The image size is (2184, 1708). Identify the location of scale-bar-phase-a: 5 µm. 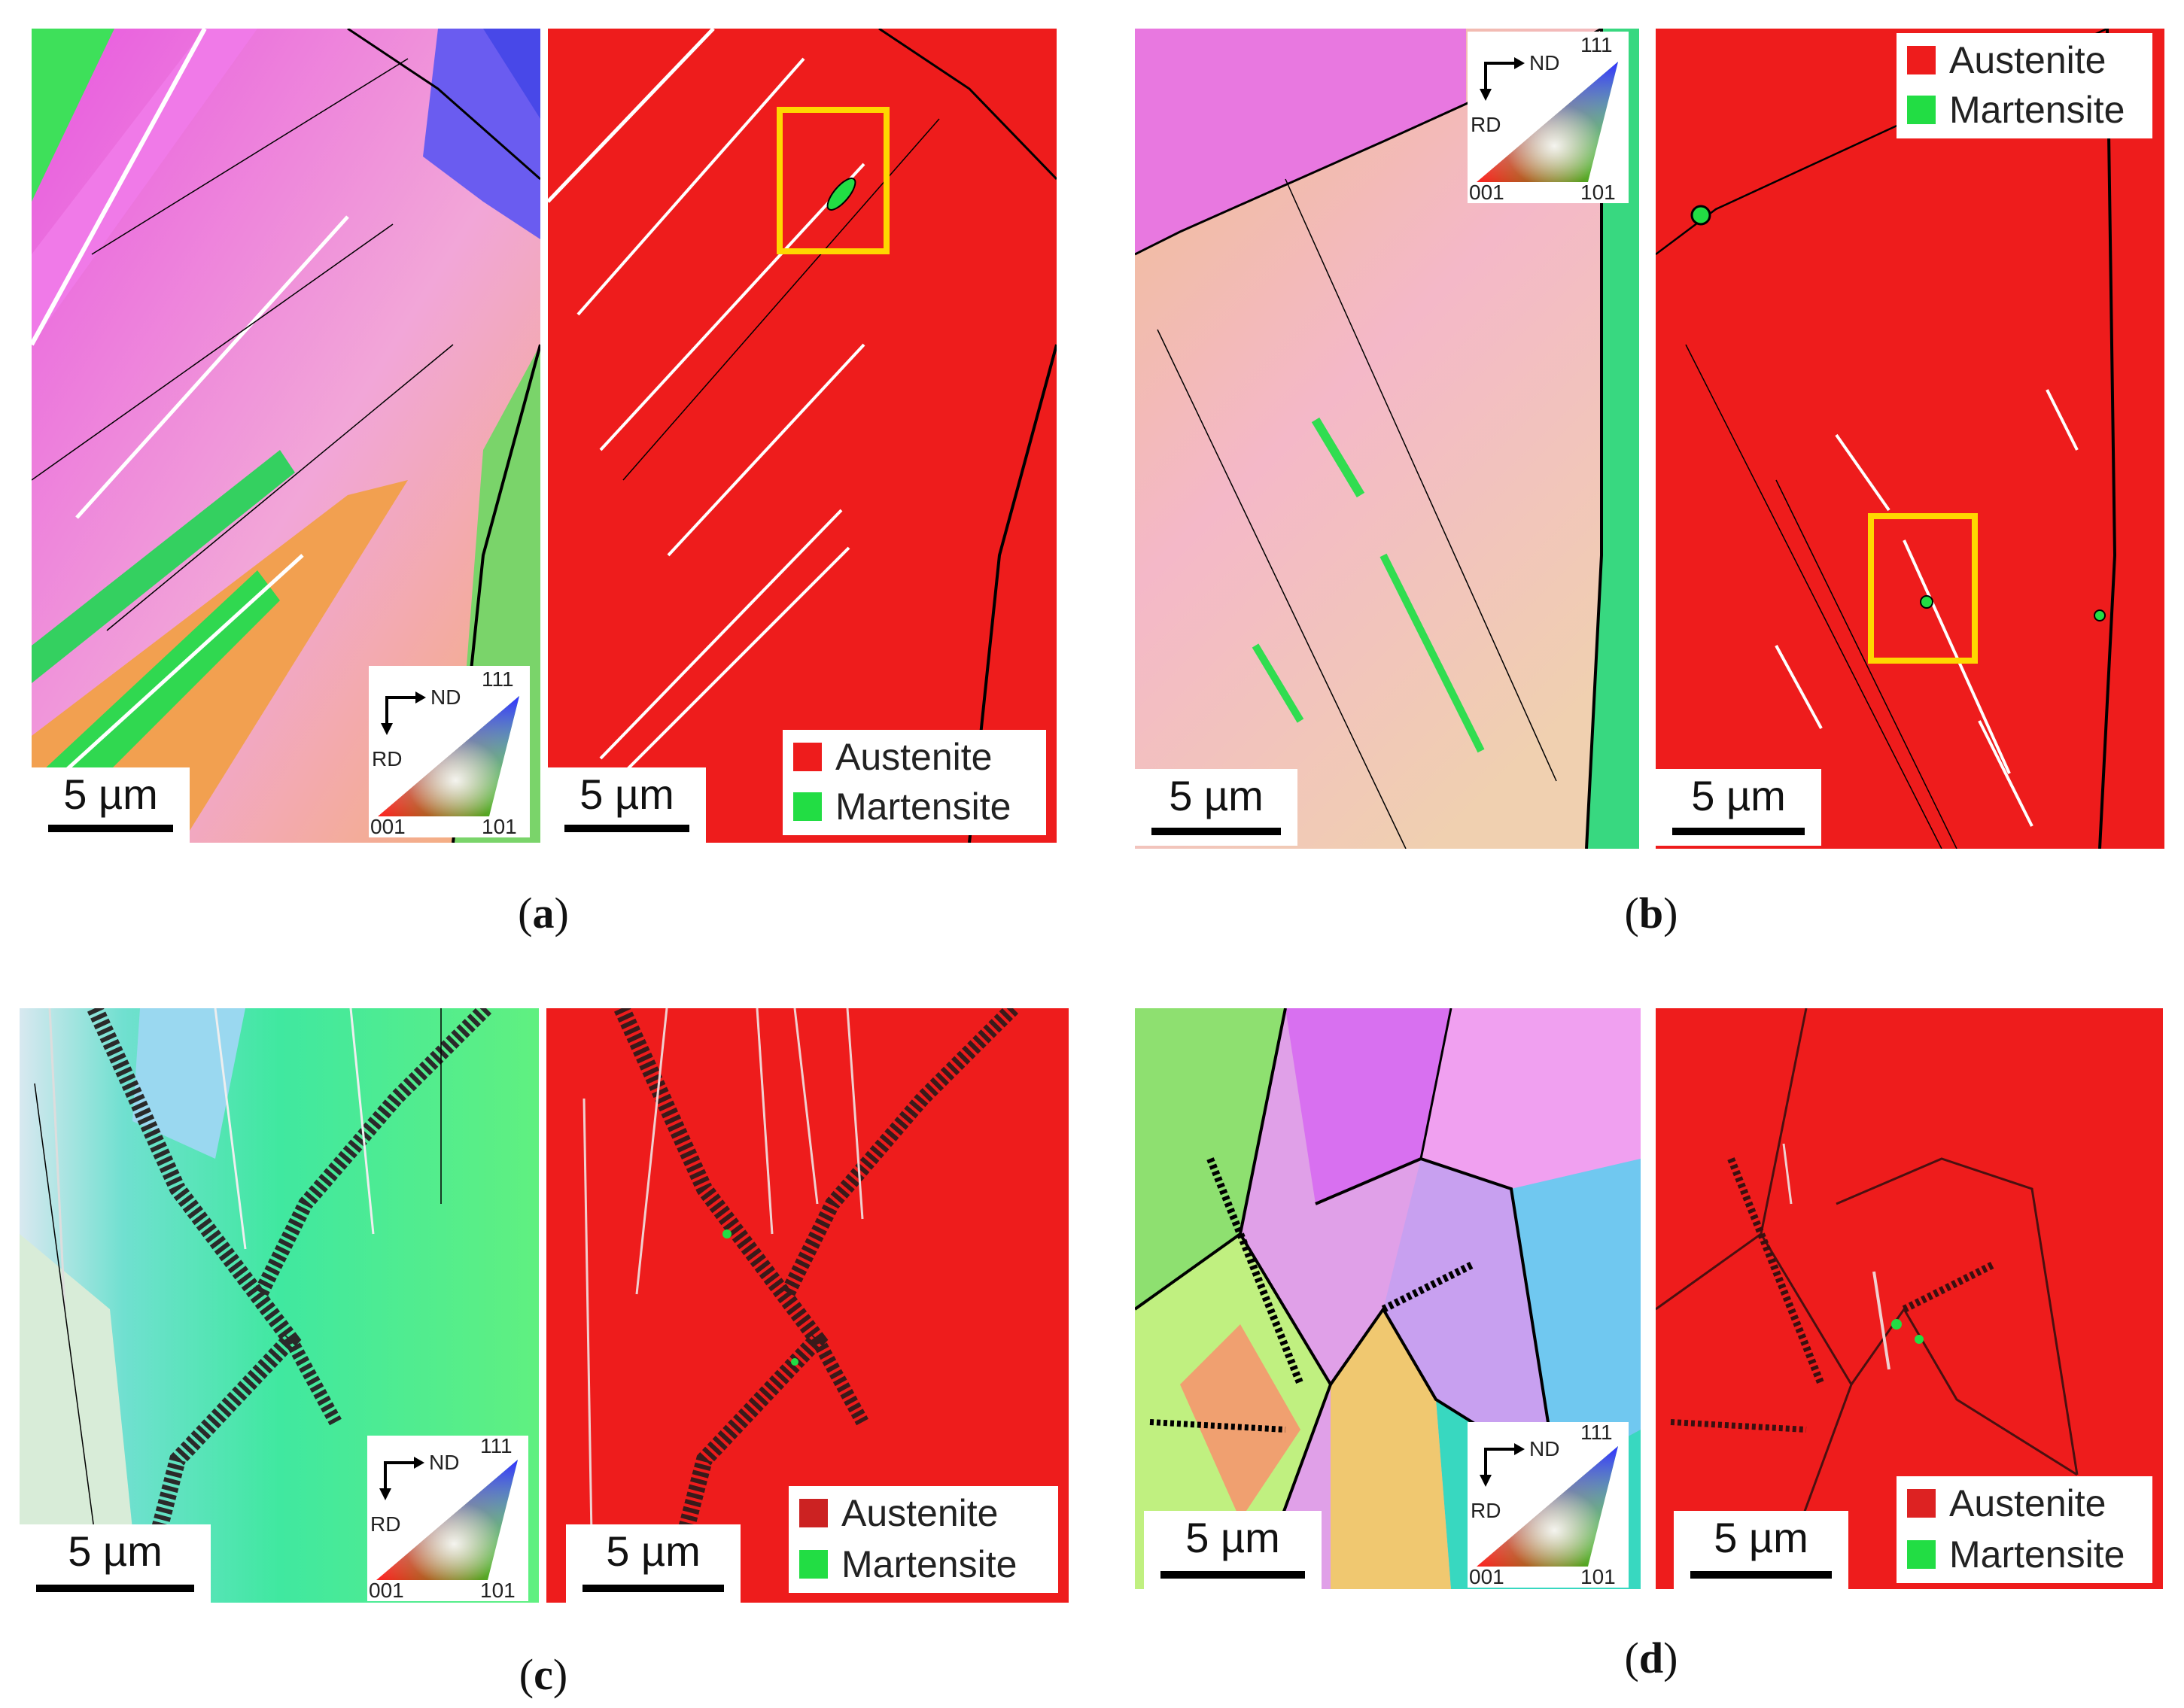
(627, 805).